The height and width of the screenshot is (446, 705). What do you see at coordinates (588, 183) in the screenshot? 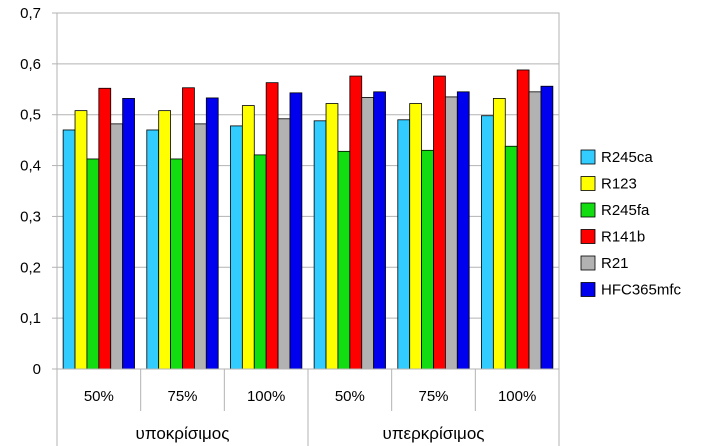
I see `legend-swatch-R123` at bounding box center [588, 183].